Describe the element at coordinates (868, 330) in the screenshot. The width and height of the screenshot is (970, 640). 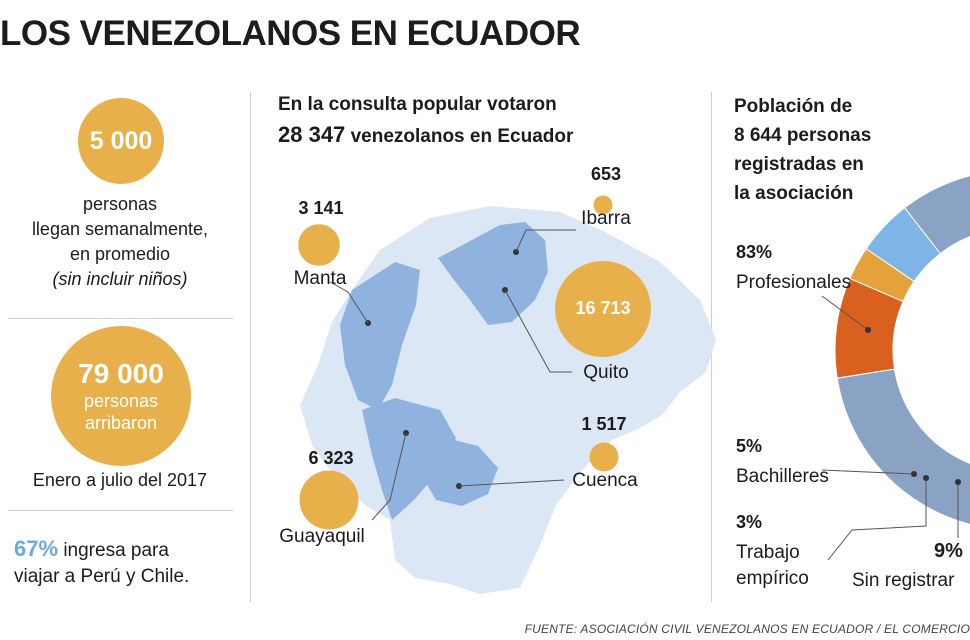
I see `marker-profesionales` at that location.